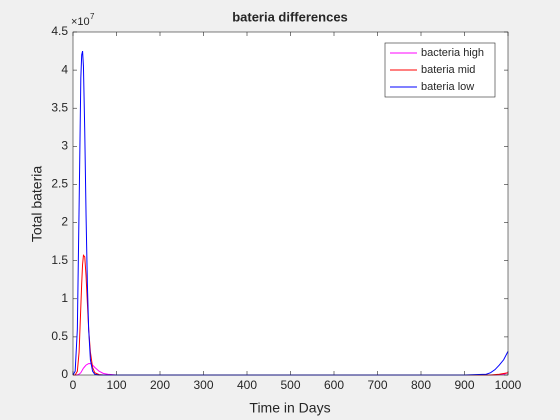 The height and width of the screenshot is (420, 560). What do you see at coordinates (64, 222) in the screenshot?
I see `y-tick-label: 2` at bounding box center [64, 222].